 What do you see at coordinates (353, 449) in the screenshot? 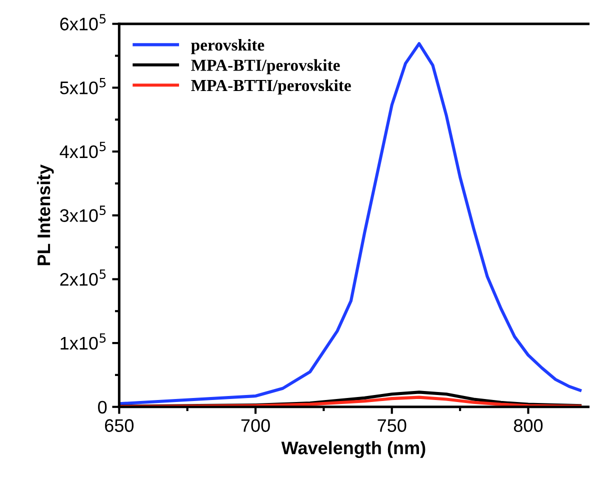
I see `x-axis-title: Wavelength (nm)` at bounding box center [353, 449].